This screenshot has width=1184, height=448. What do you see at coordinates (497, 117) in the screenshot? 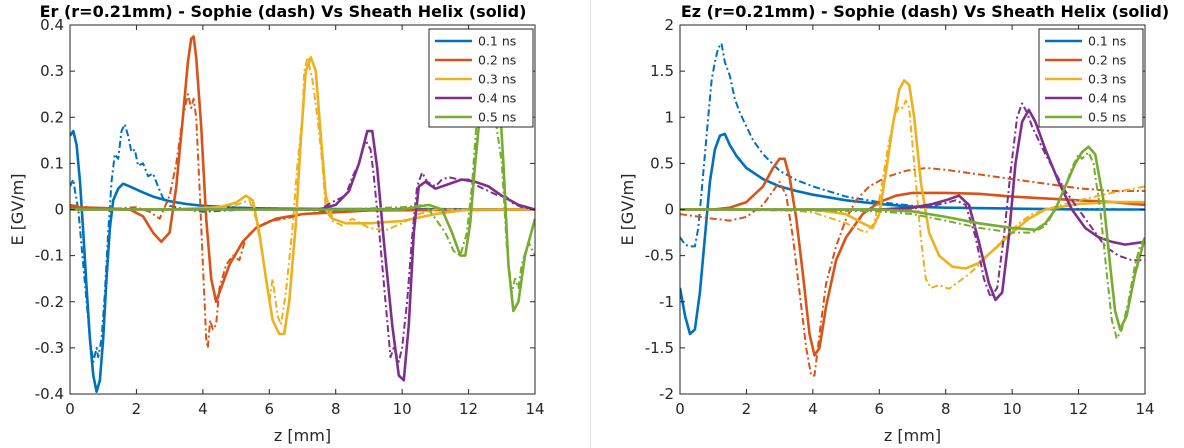
I see `chart0-legend-label-0-5-ns: 0.5 ns` at bounding box center [497, 117].